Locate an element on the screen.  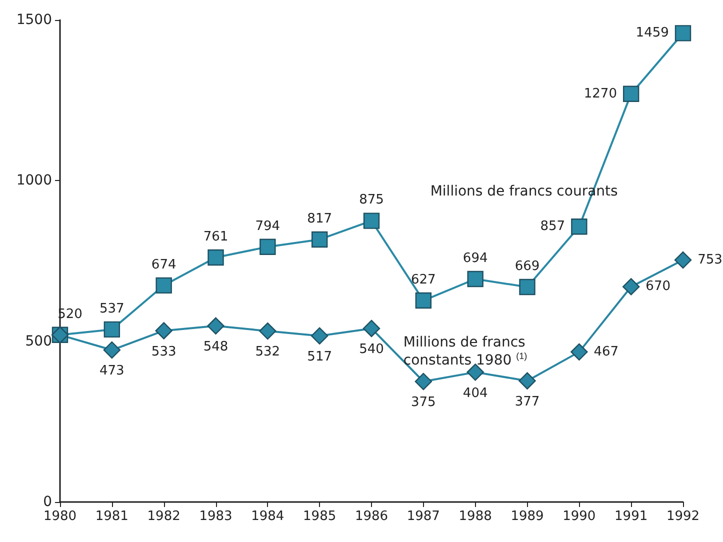
data-label: 467 is located at coordinates (606, 352).